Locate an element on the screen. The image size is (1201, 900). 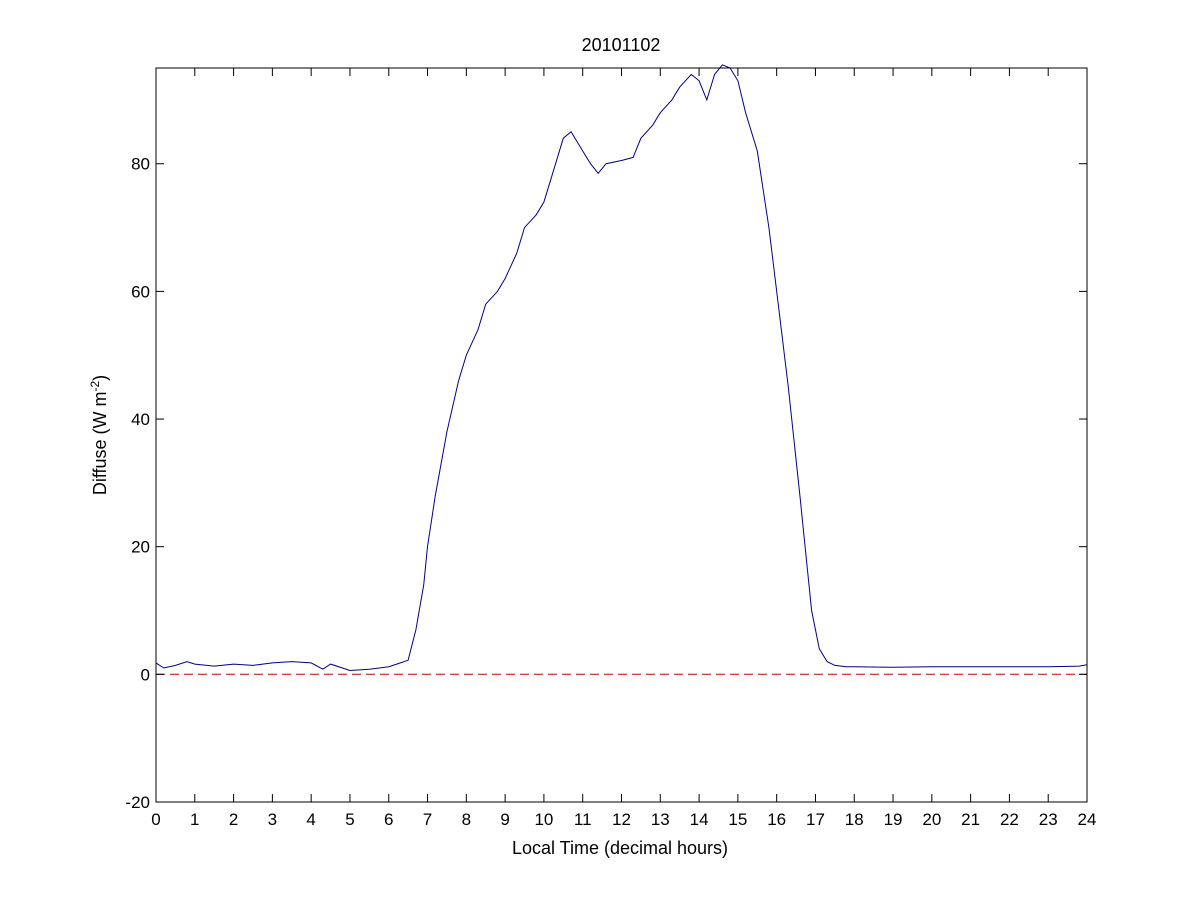
x-tick-label: 10 is located at coordinates (543, 819).